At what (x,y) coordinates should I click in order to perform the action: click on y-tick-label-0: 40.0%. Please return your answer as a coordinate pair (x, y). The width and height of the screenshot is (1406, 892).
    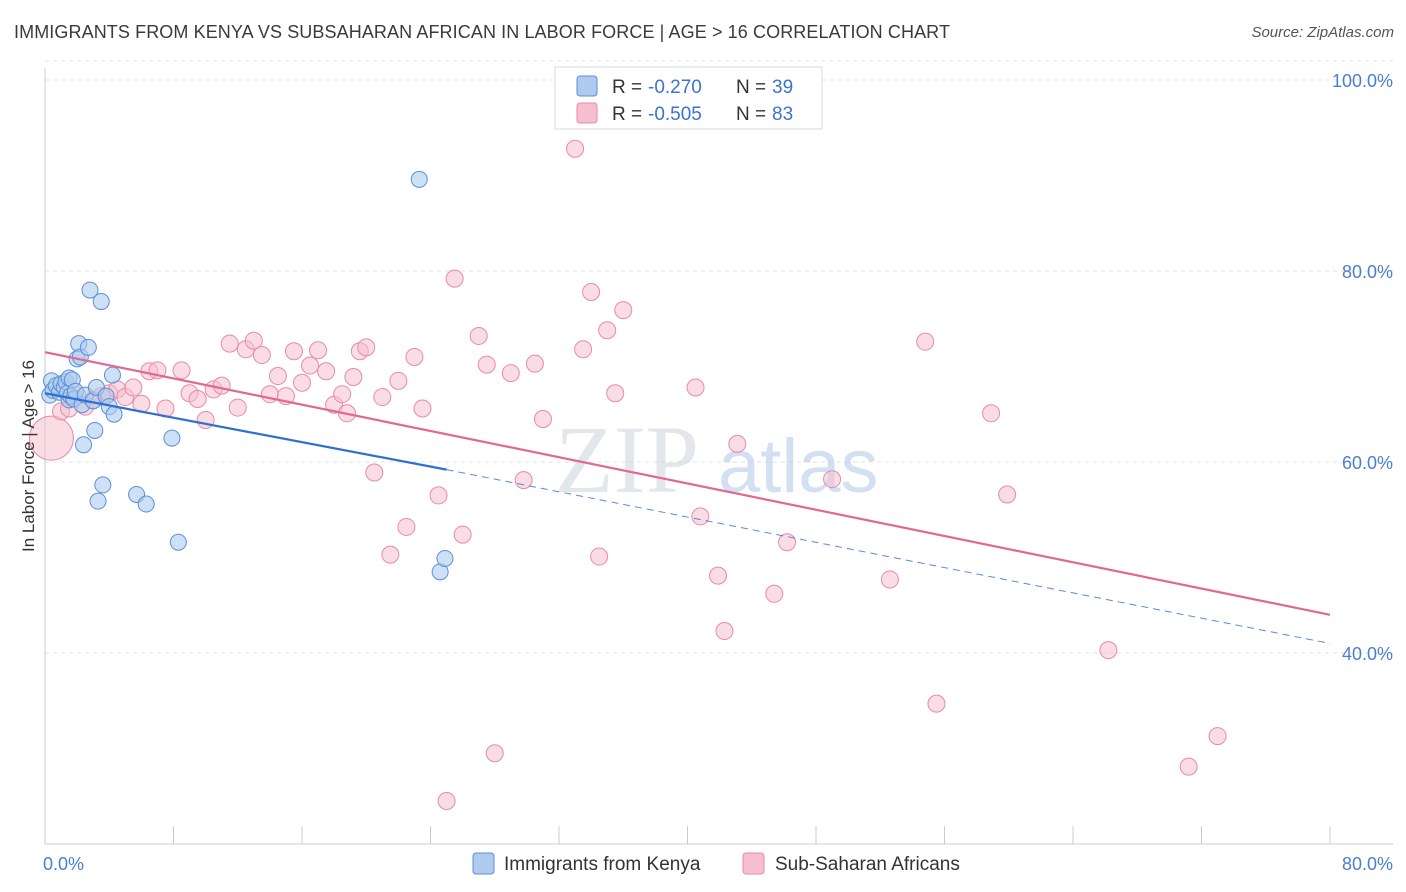
    Looking at the image, I should click on (1367, 654).